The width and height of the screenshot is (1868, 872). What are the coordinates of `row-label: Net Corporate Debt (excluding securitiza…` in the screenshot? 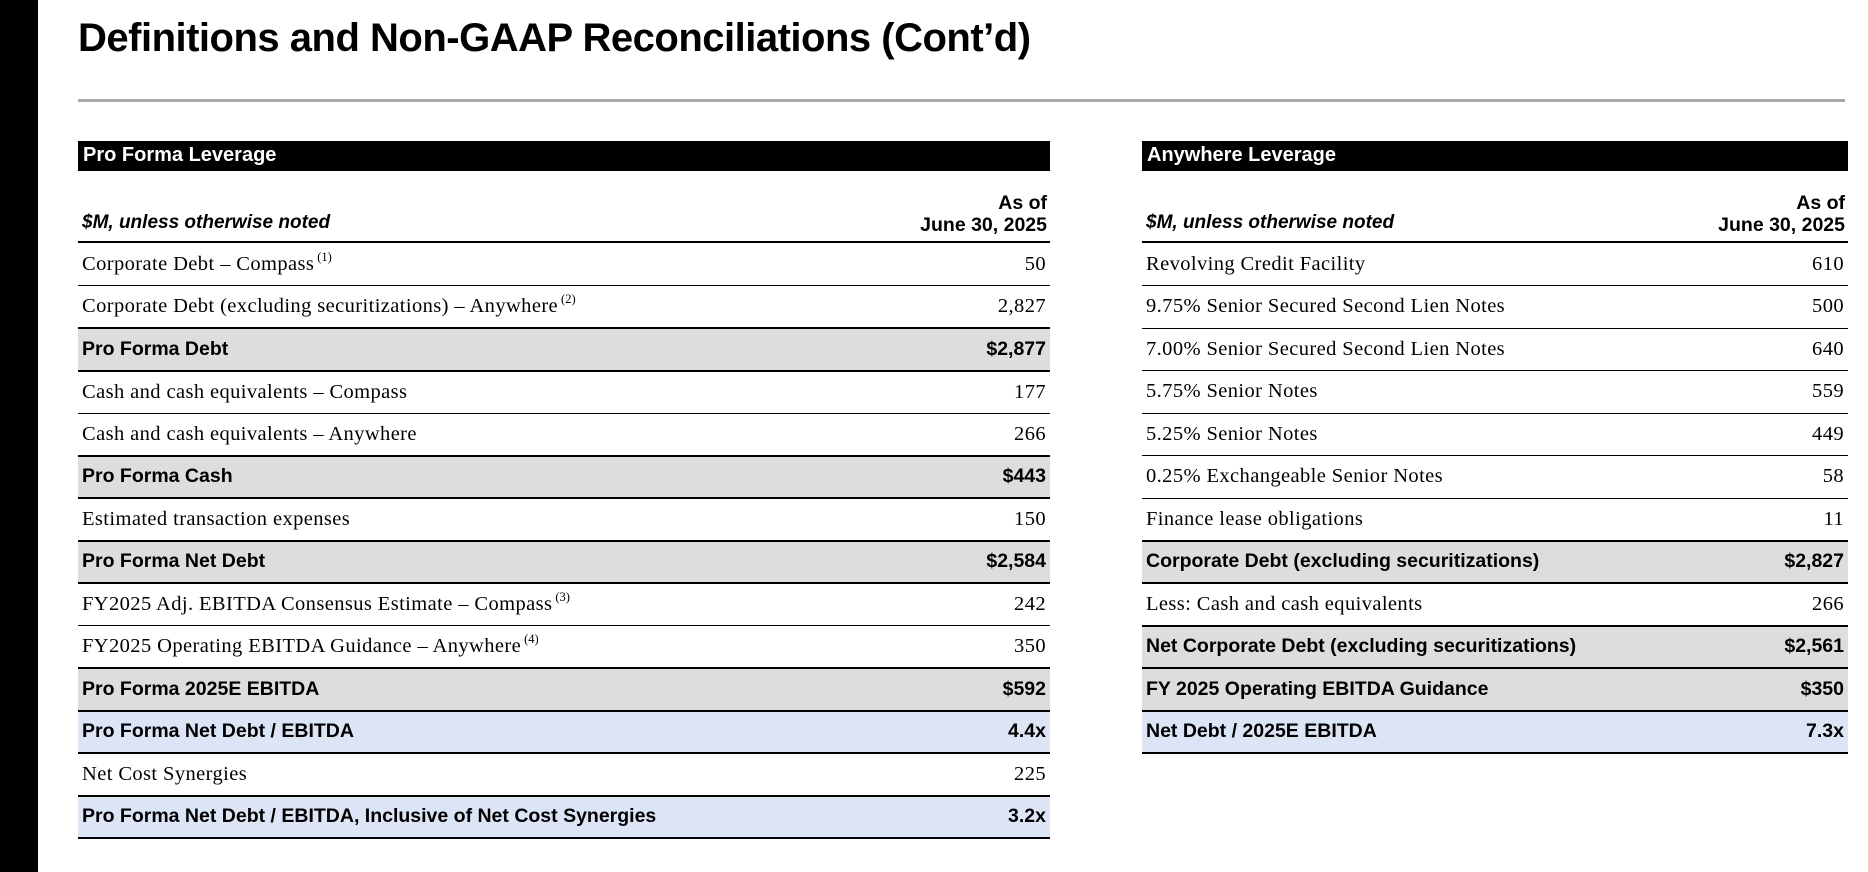 It's located at (1361, 646).